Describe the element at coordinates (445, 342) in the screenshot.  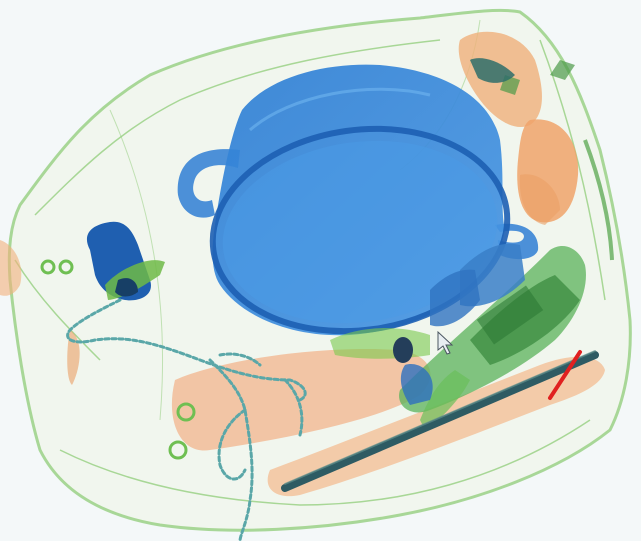
I see `mouse-pointer-icon` at that location.